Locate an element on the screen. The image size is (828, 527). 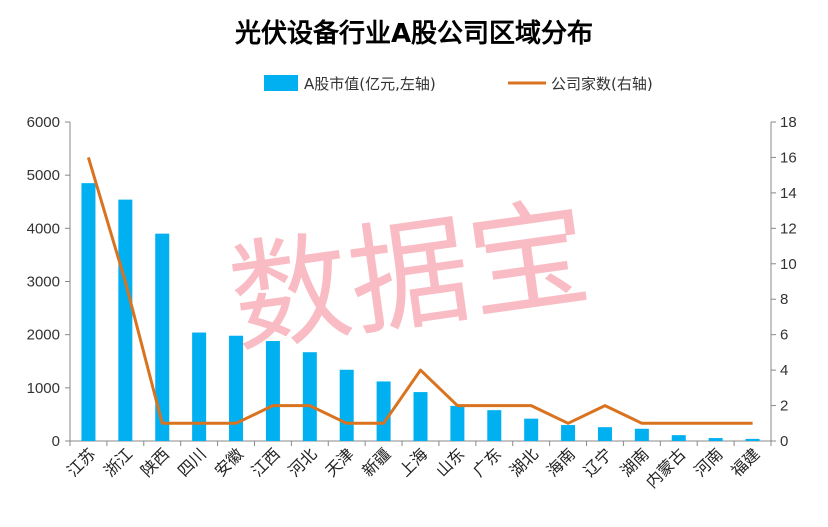
y-right-tick-label: 18 is located at coordinates (788, 122).